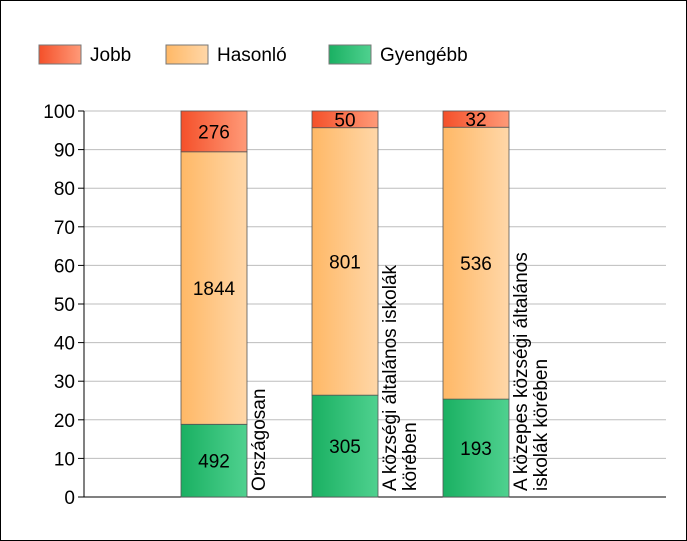 Image resolution: width=687 pixels, height=541 pixels. What do you see at coordinates (187, 54) in the screenshot?
I see `legend-swatch-hasonlo` at bounding box center [187, 54].